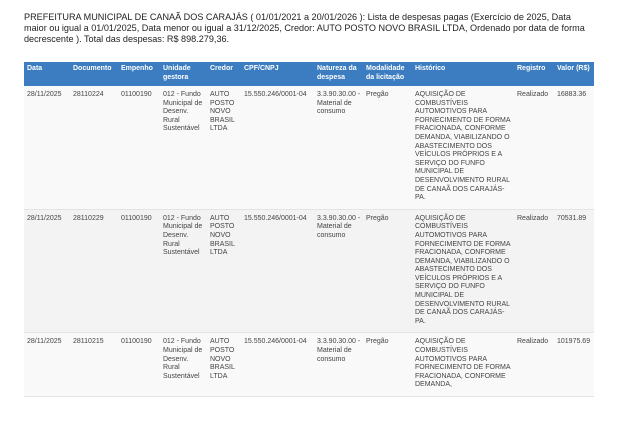 The height and width of the screenshot is (437, 618). I want to click on column-header: Credor, so click(224, 74).